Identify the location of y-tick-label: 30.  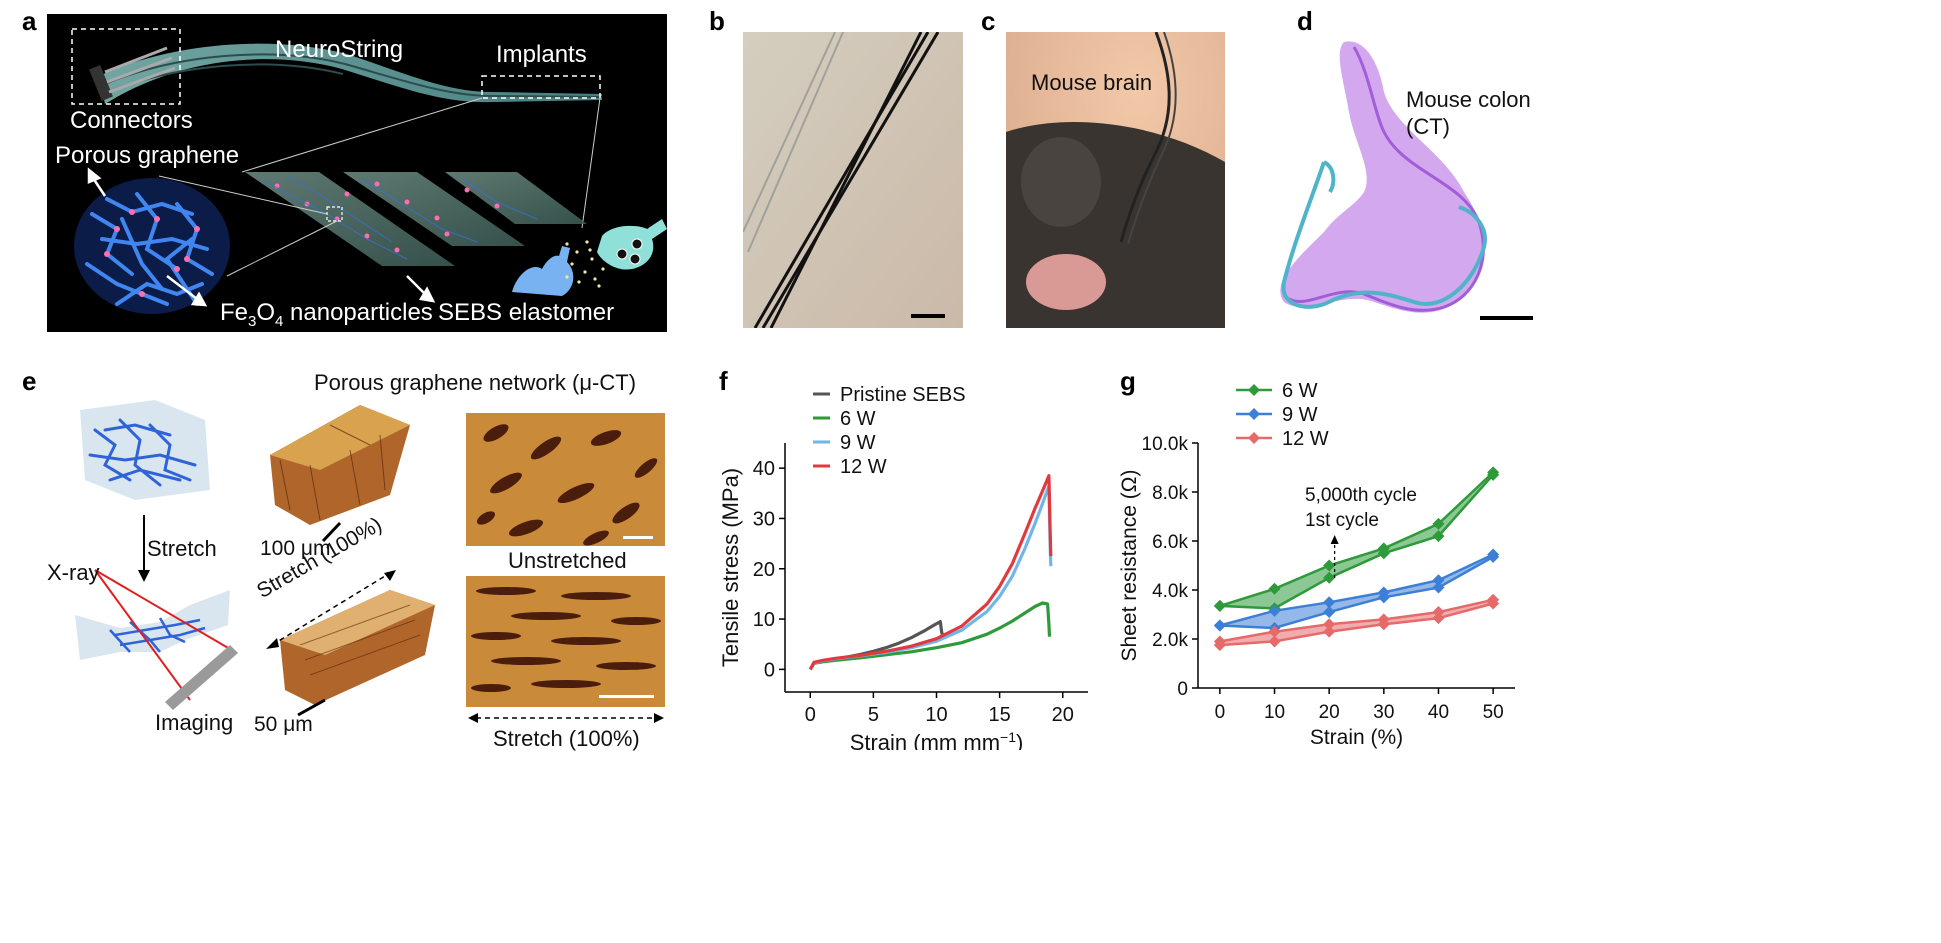
(764, 519).